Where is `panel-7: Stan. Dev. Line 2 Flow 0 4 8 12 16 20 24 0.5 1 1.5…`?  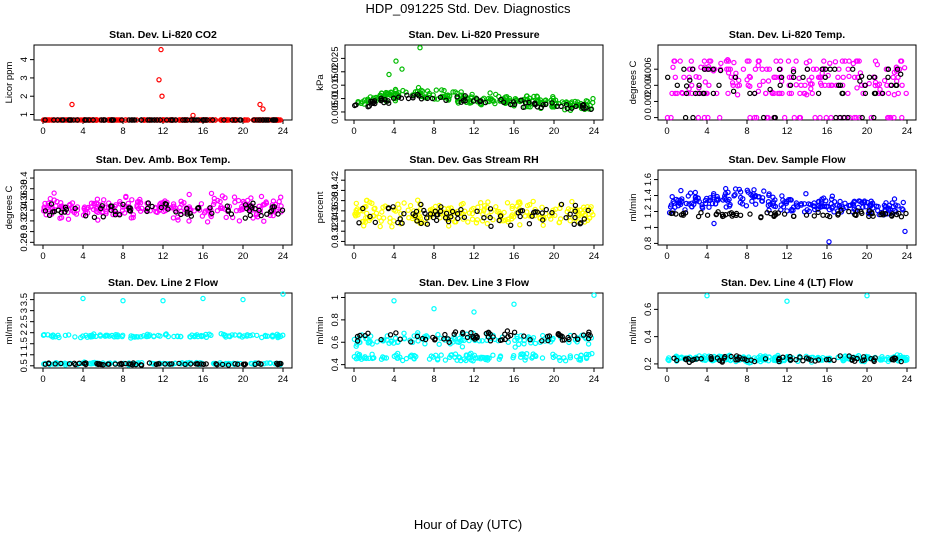 panel-7: Stan. Dev. Line 2 Flow 0 4 8 12 16 20 24 0.5 1 1.5… is located at coordinates (148, 331).